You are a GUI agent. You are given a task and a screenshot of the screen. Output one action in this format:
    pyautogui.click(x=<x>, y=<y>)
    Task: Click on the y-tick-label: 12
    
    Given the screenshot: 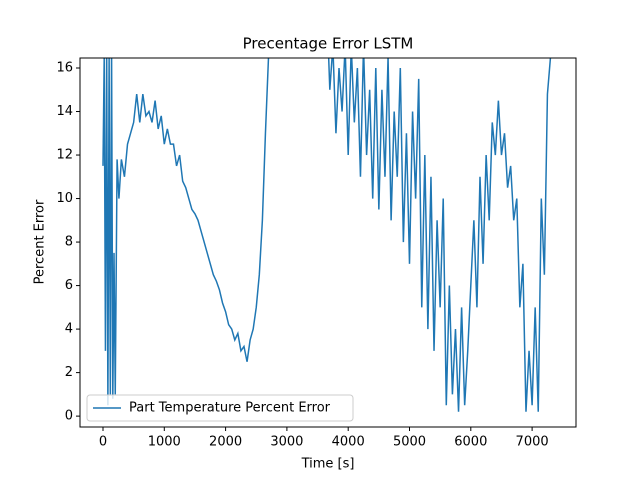 What is the action you would take?
    pyautogui.click(x=64, y=155)
    